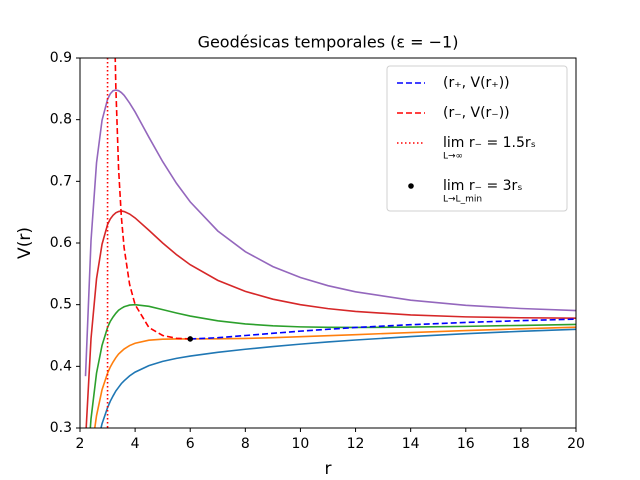 The image size is (640, 480). Describe the element at coordinates (462, 200) in the screenshot. I see `legend-label-subscript: L→L_min` at that location.